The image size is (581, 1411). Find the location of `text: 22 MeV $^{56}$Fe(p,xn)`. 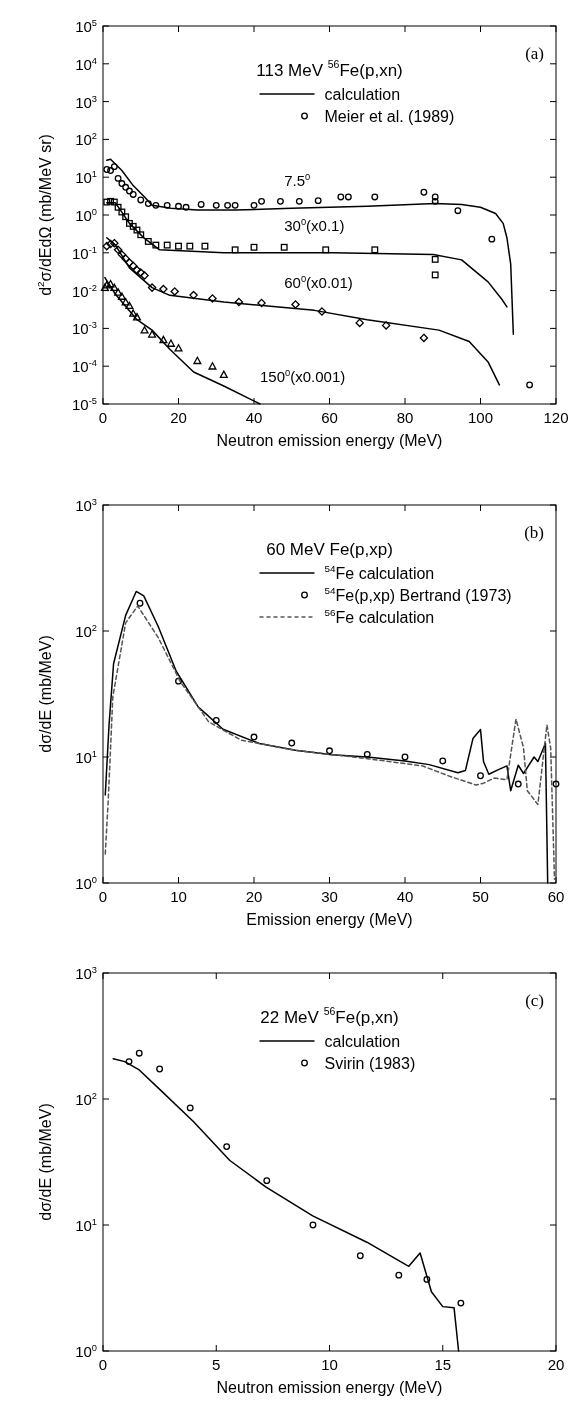

text: 22 MeV $^{56}$Fe(p,xn) is located at coordinates (329, 1016).